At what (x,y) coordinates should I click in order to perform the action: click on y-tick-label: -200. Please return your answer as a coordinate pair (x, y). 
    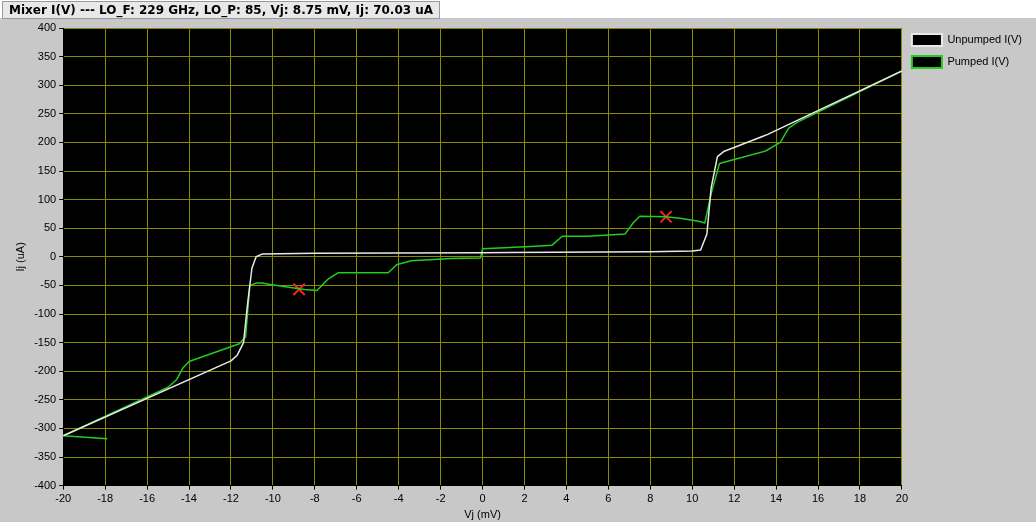
    Looking at the image, I should click on (45, 370).